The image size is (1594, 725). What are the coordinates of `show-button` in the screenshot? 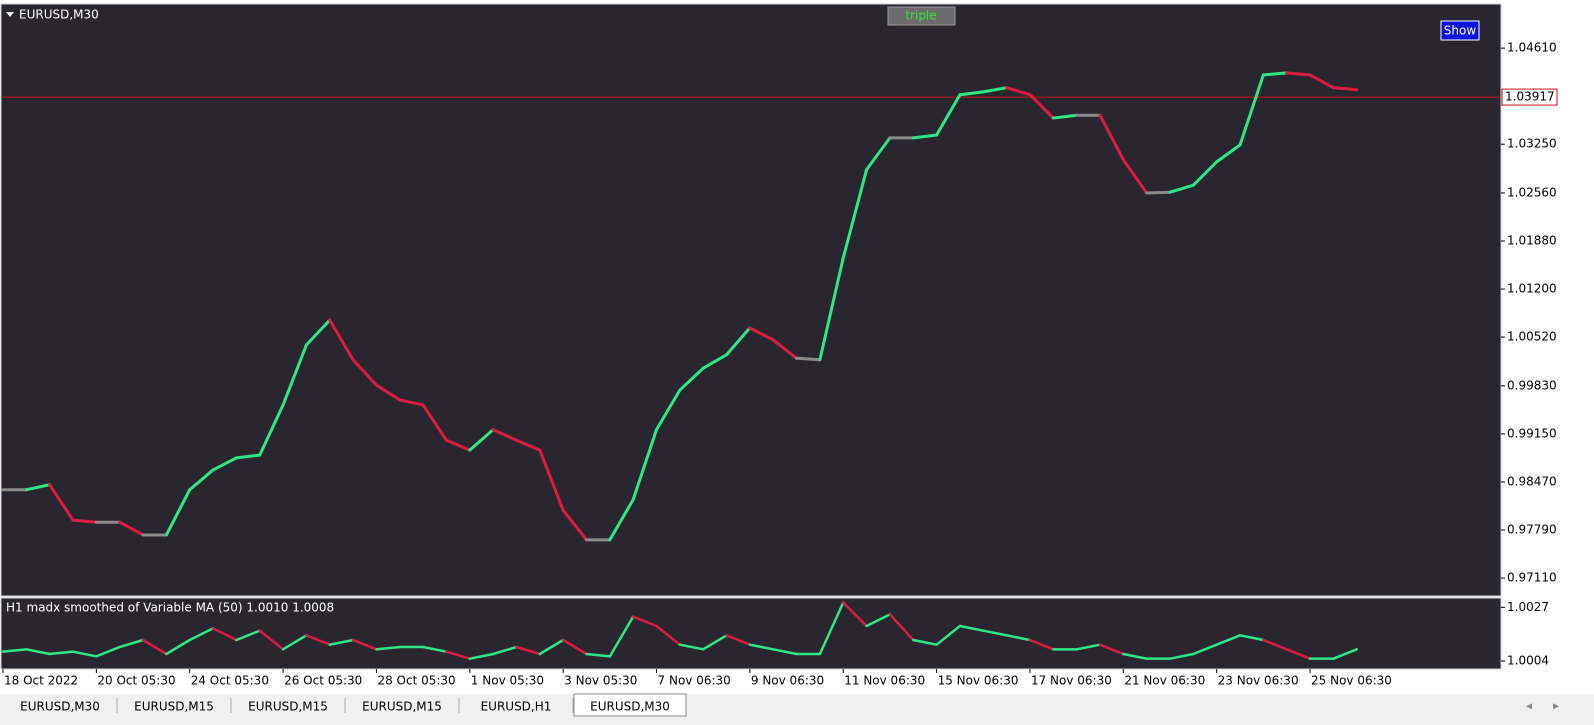 It's located at (1460, 30).